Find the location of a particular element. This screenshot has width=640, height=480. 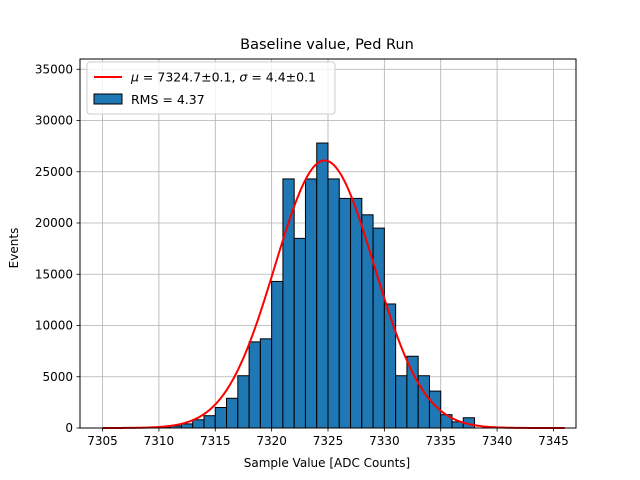

legend: μ = 7324.7±0.1, σ = 4.4±0.1 RMS = 4.37 is located at coordinates (211, 88).